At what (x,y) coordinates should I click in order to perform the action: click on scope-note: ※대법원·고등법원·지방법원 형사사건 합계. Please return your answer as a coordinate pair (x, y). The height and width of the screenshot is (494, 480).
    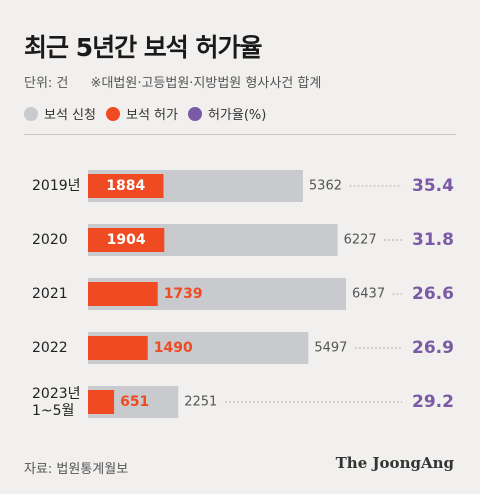
    Looking at the image, I should click on (206, 83).